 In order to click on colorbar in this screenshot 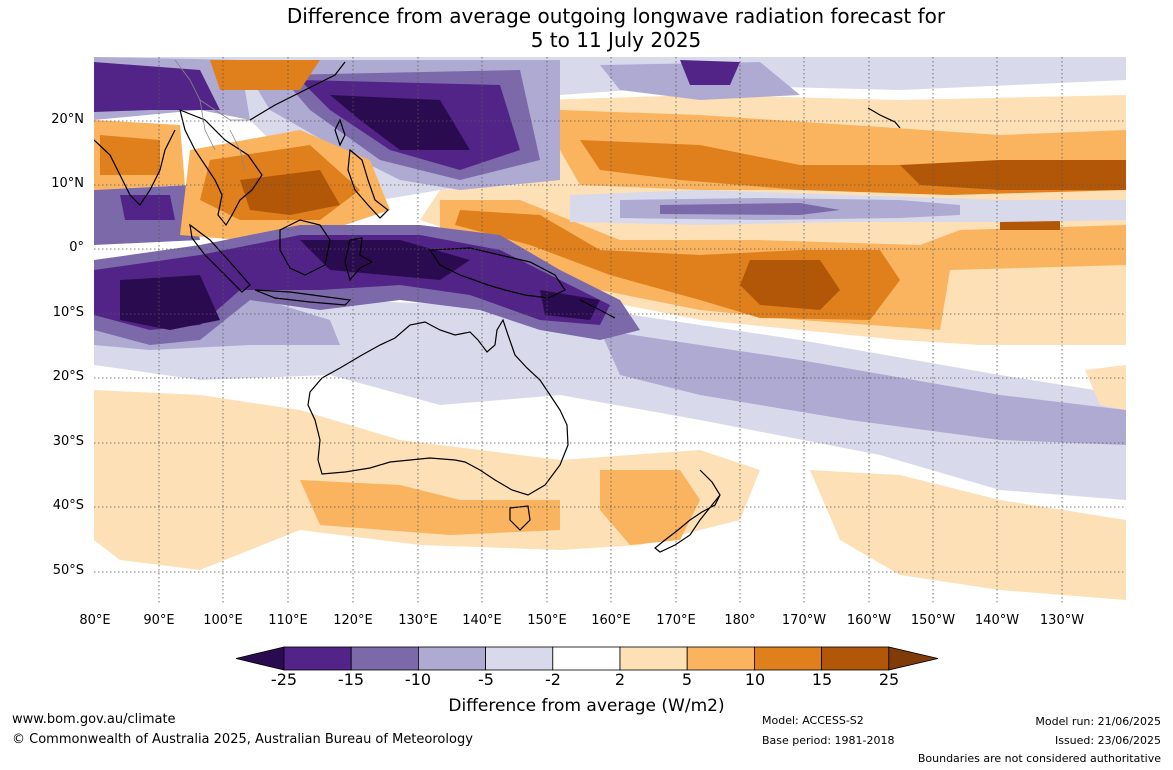, I will do `click(587, 658)`.